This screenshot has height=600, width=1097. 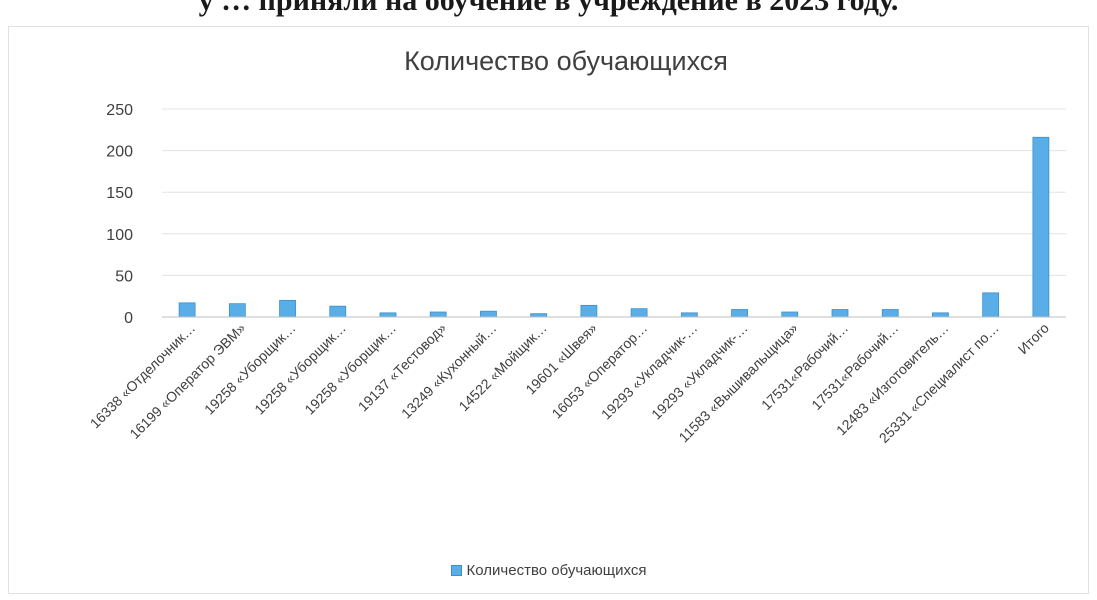 What do you see at coordinates (556, 570) in the screenshot?
I see `legend-label: Количество обучающихся` at bounding box center [556, 570].